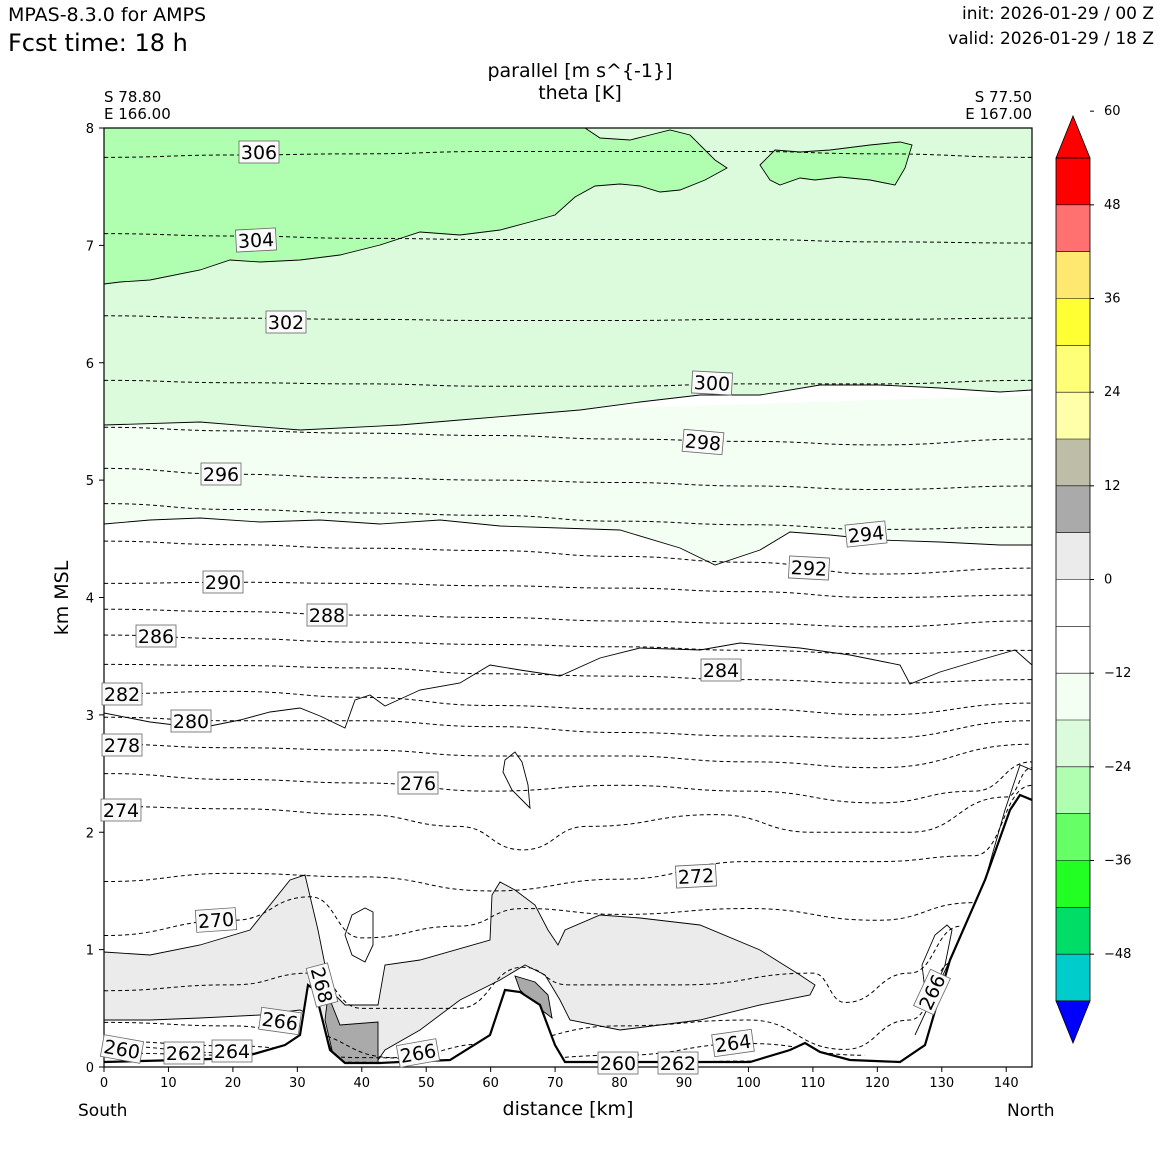  Describe the element at coordinates (90, 716) in the screenshot. I see `y-tick-label: 3` at that location.